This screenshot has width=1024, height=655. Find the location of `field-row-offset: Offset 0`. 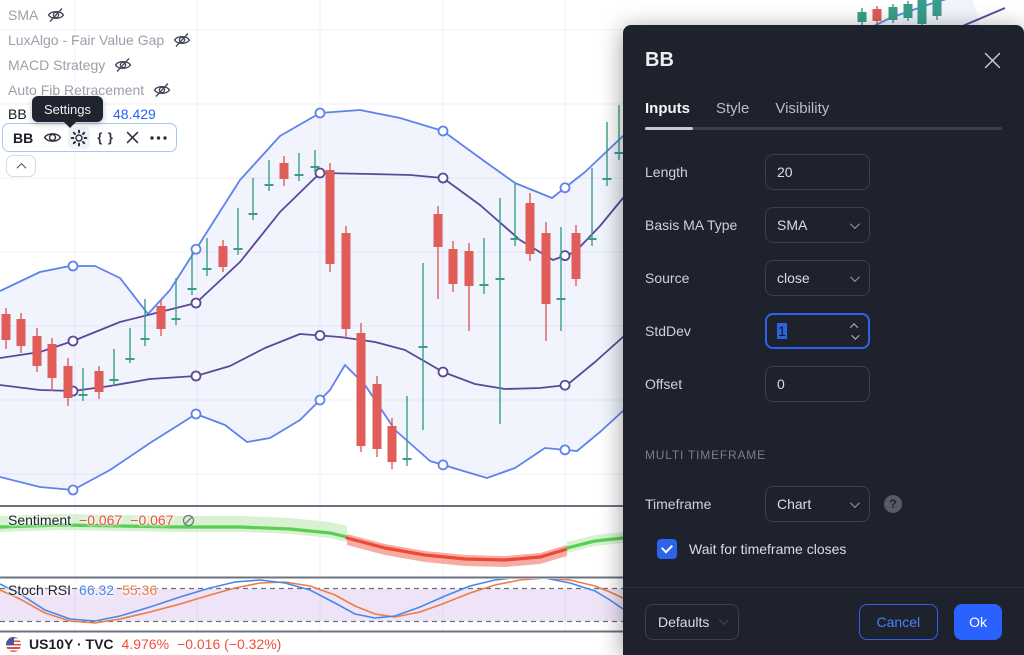

field-row-offset: Offset 0 is located at coordinates (823, 384).